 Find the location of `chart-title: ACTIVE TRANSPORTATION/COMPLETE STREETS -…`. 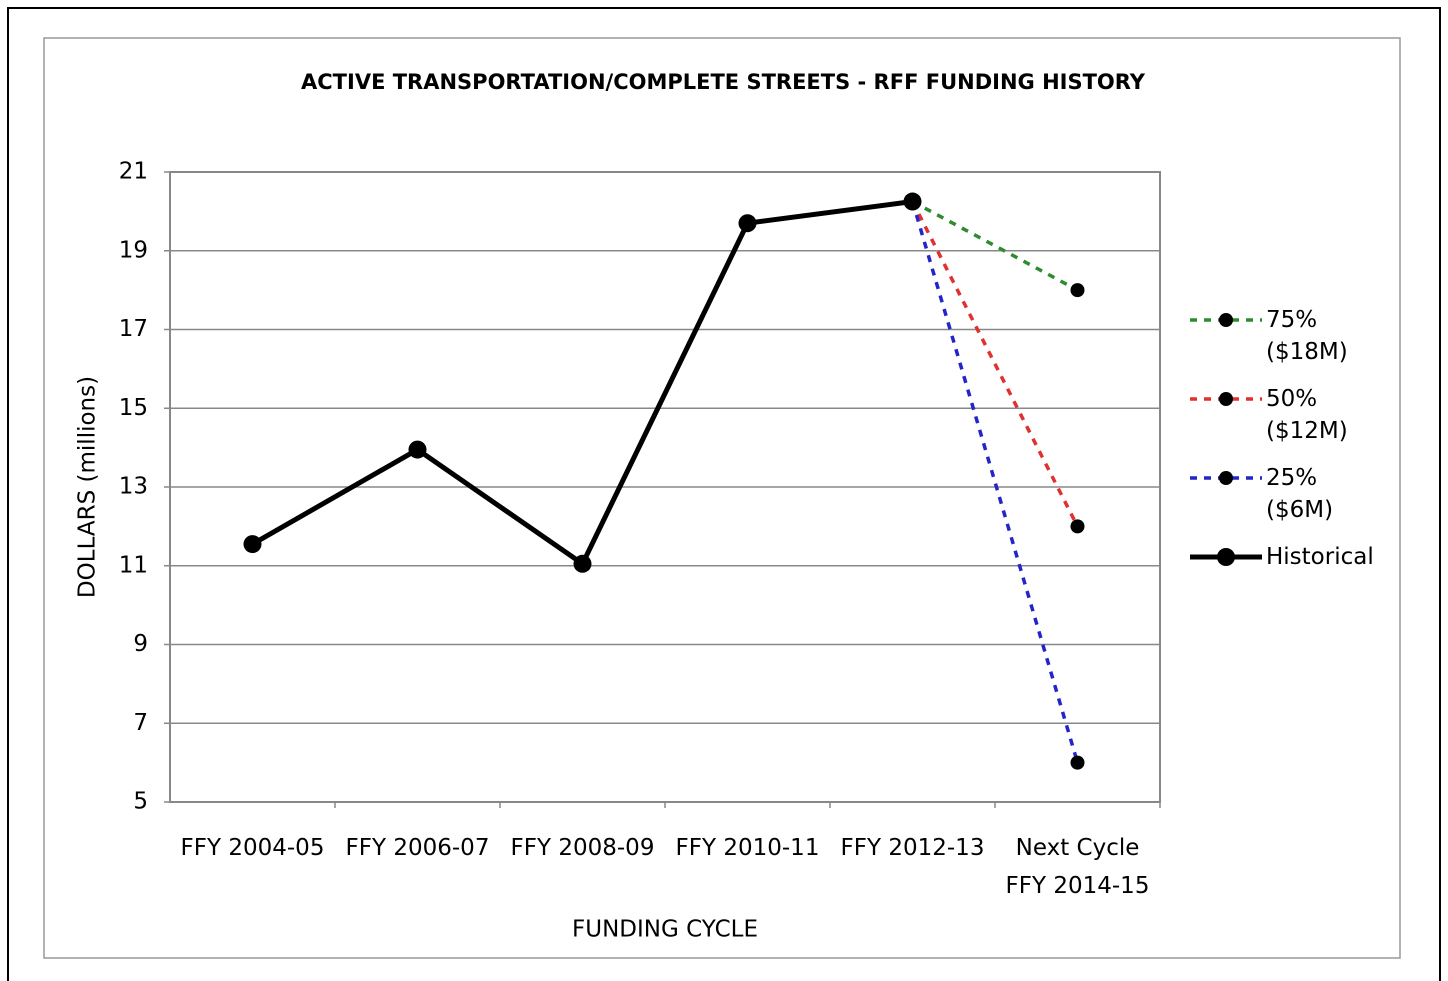

chart-title: ACTIVE TRANSPORTATION/COMPLETE STREETS -… is located at coordinates (723, 82).